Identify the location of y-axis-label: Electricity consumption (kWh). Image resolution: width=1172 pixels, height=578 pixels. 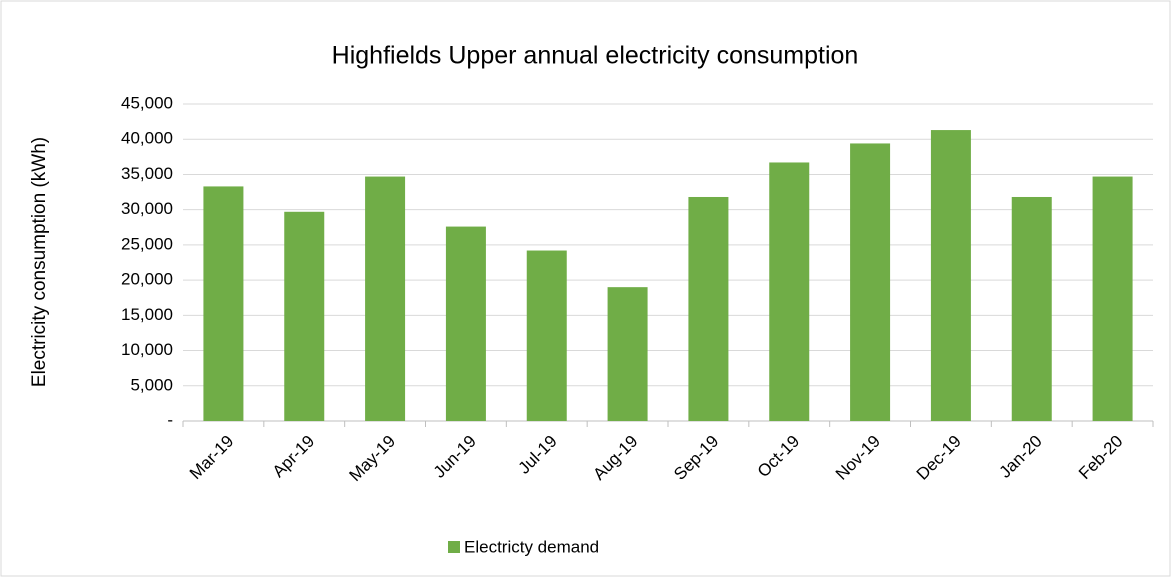
(39, 262).